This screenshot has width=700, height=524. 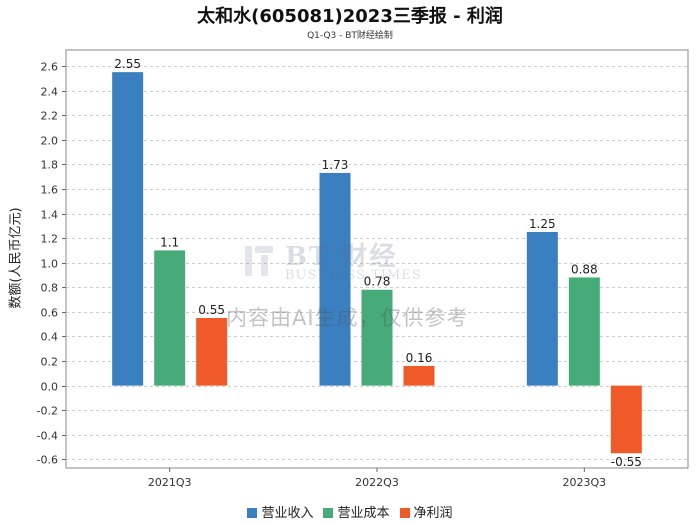 What do you see at coordinates (50, 387) in the screenshot?
I see `y-tick-label: 0.0` at bounding box center [50, 387].